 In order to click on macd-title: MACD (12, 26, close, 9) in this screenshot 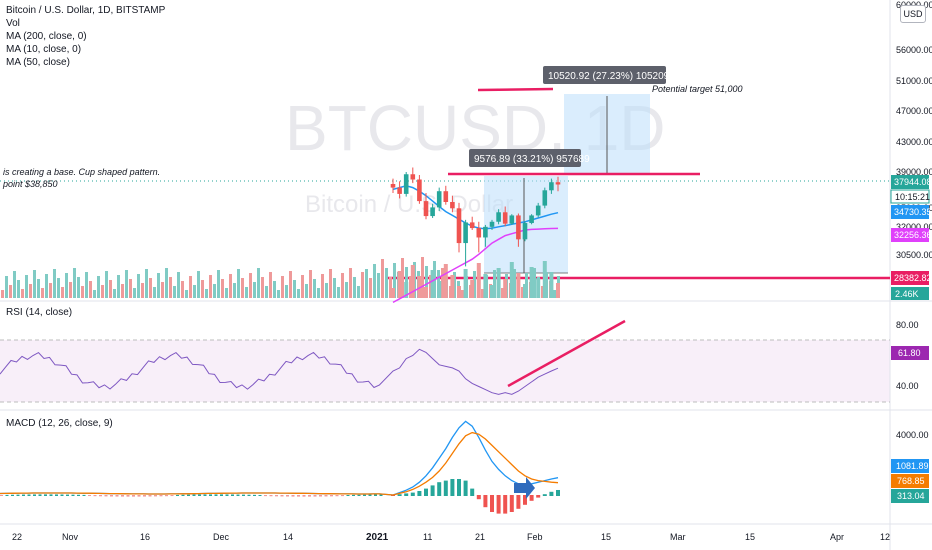, I will do `click(59, 423)`.